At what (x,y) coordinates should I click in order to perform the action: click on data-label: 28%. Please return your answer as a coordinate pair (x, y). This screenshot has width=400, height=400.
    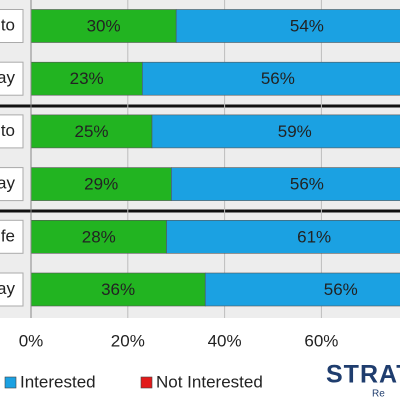
    Looking at the image, I should click on (99, 236).